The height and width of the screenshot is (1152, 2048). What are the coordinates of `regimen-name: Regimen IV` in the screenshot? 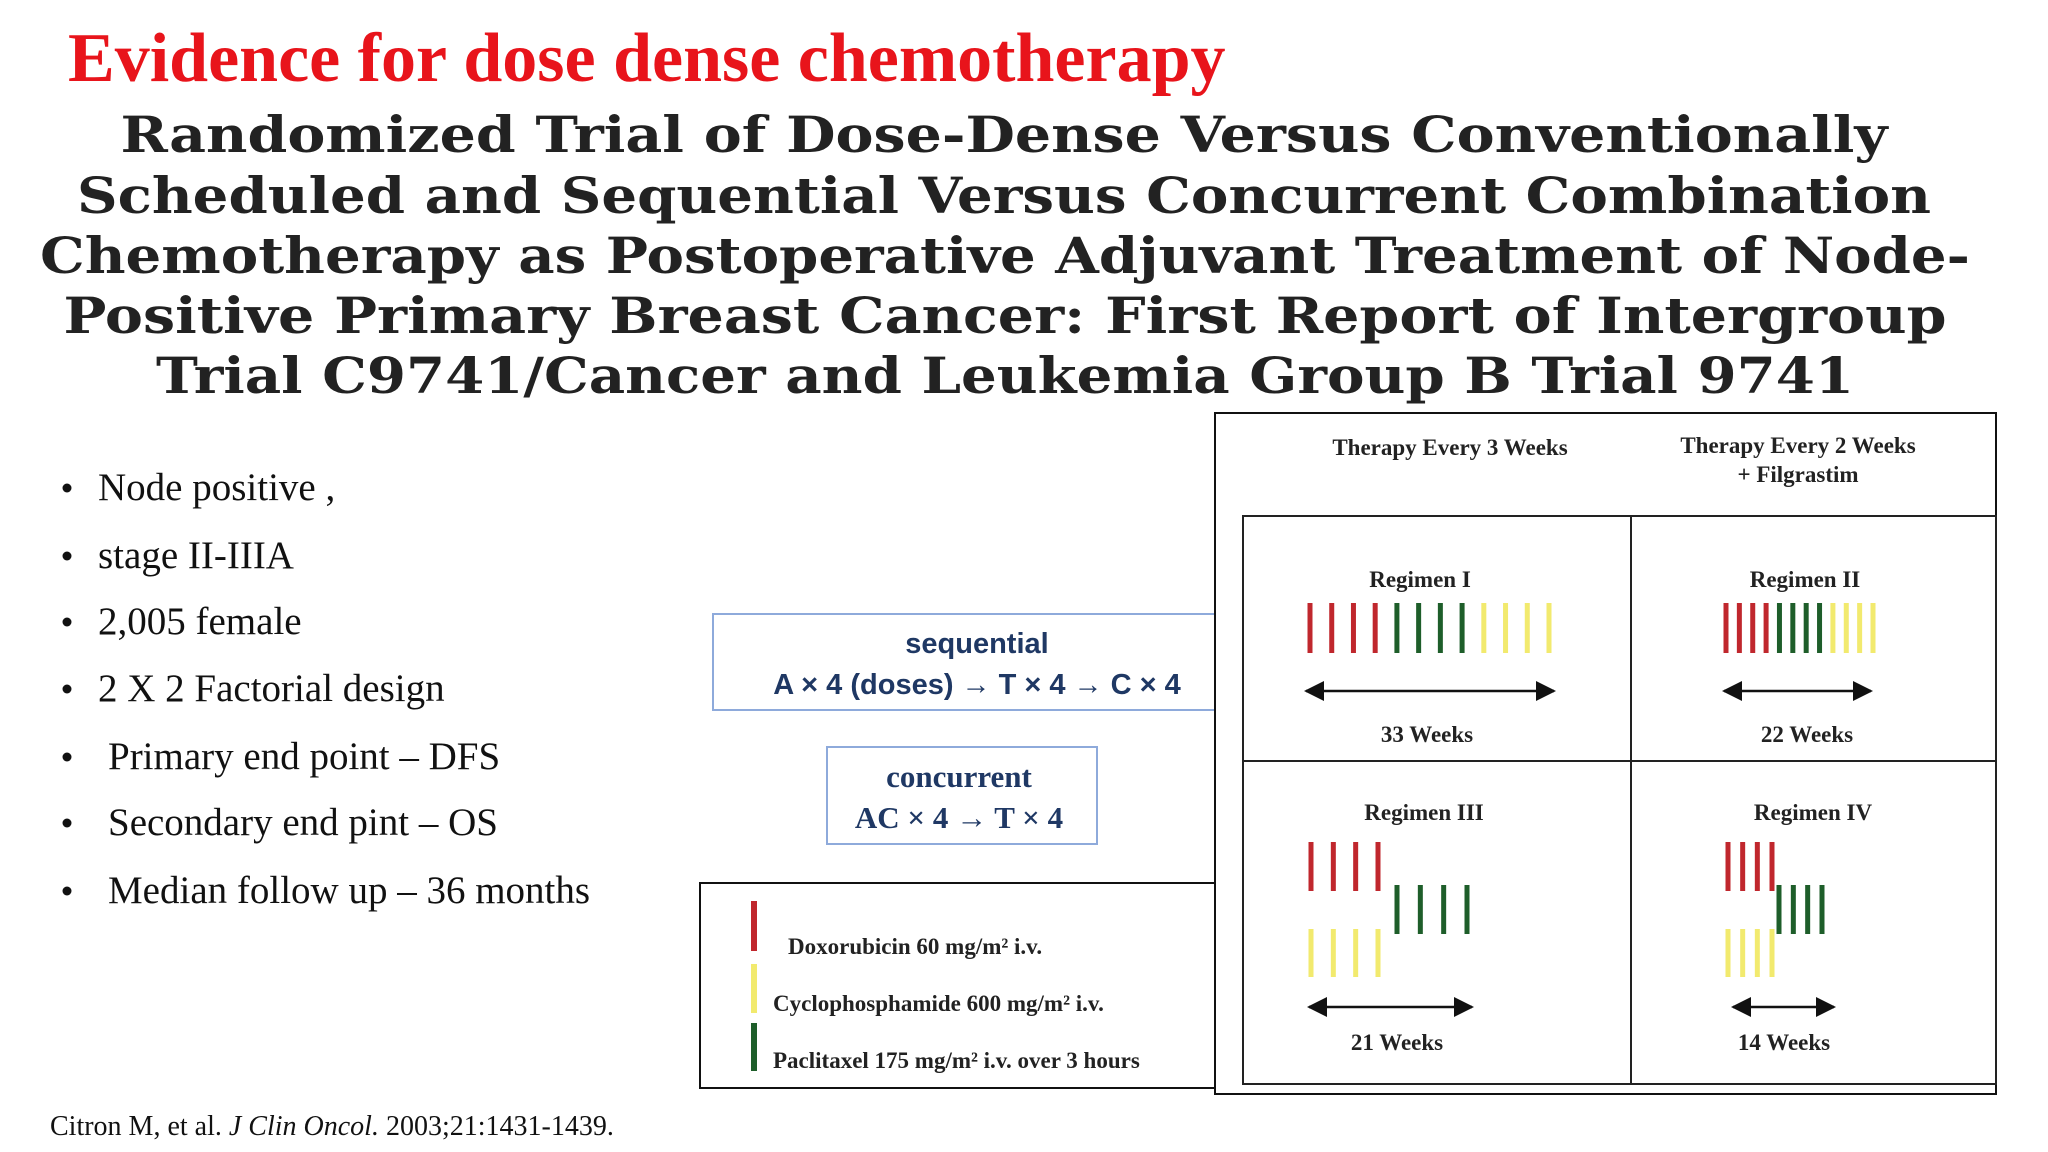 It's located at (1813, 812).